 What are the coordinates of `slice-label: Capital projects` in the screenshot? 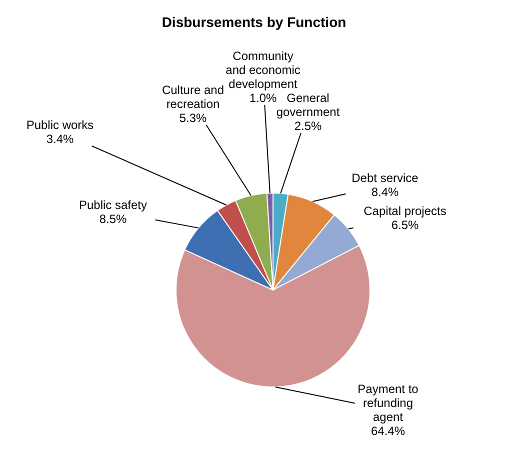 It's located at (405, 211).